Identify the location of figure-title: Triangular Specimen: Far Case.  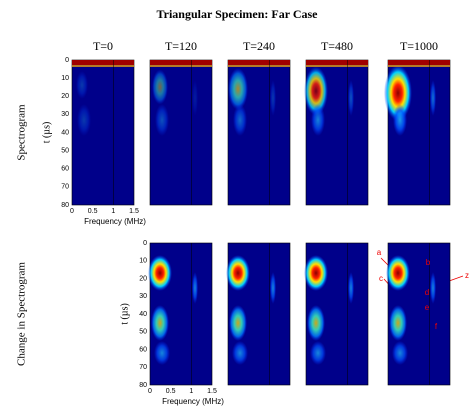
(238, 14).